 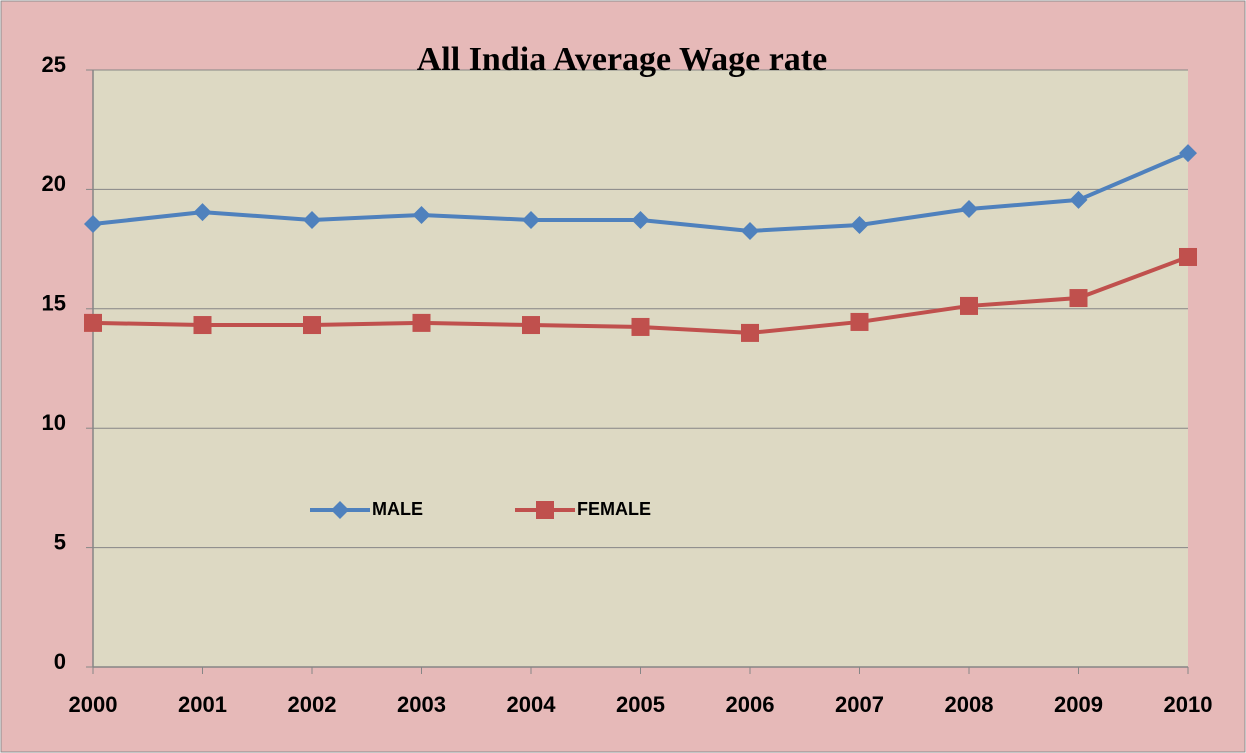 I want to click on x-tick-label: 2006, so click(x=750, y=704).